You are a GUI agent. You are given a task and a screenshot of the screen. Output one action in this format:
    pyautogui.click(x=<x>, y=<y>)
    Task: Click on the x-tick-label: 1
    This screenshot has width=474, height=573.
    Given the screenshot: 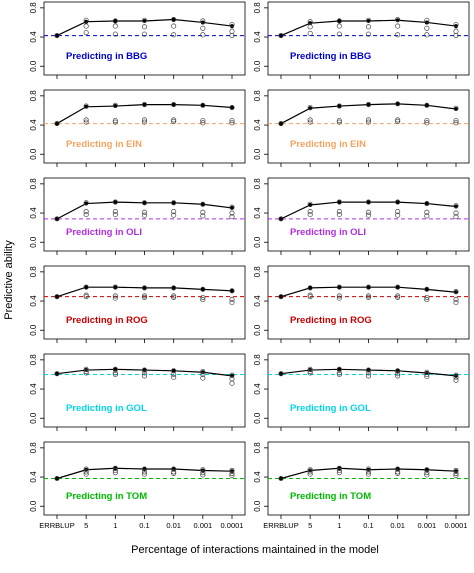 What is the action you would take?
    pyautogui.click(x=115, y=525)
    